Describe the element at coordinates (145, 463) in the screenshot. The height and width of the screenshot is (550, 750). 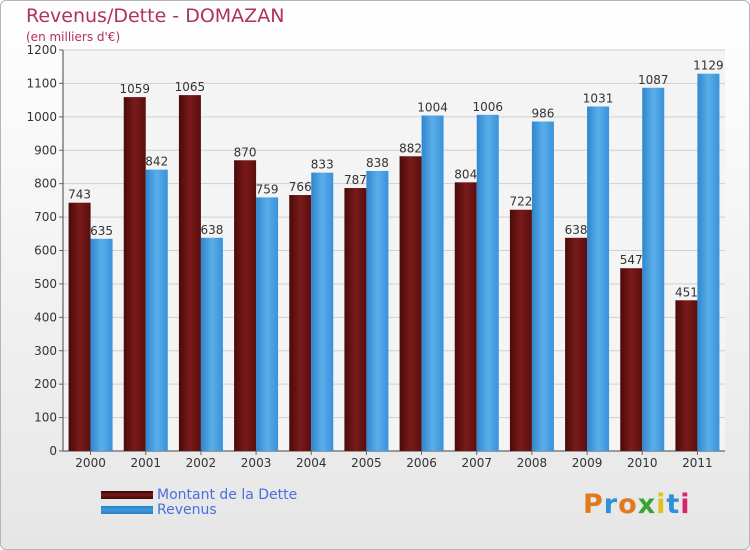
I see `x-tick-label: 2001` at that location.